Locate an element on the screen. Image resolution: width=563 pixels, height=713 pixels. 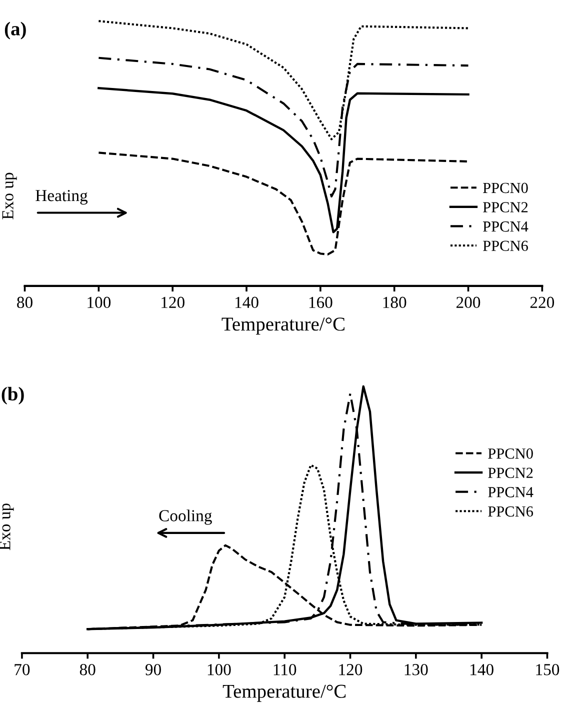
y-axis-title: Exo up is located at coordinates (9, 196).